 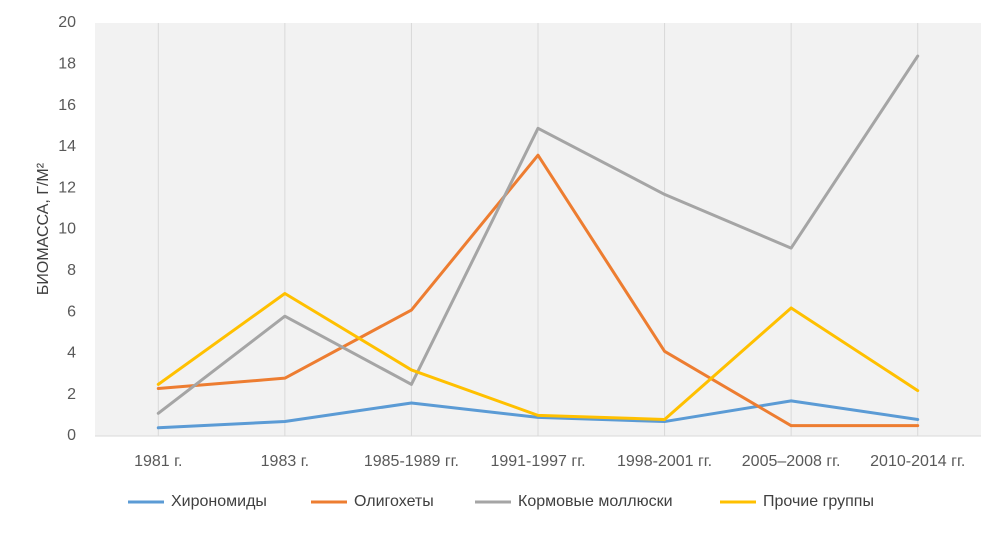 I want to click on y-tick-label: 8, so click(x=71, y=270).